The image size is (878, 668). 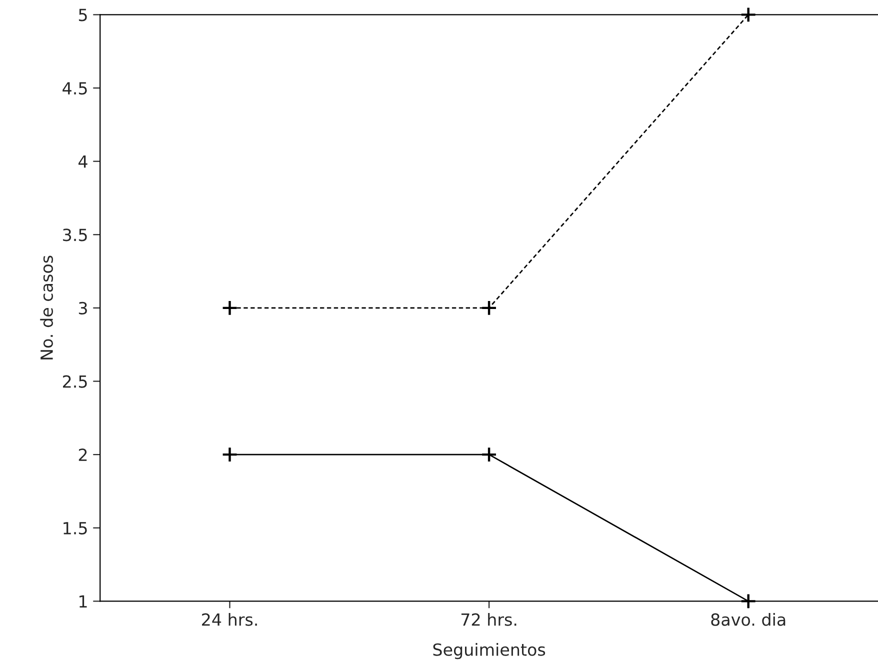 What do you see at coordinates (83, 162) in the screenshot?
I see `y-tick-label: 4` at bounding box center [83, 162].